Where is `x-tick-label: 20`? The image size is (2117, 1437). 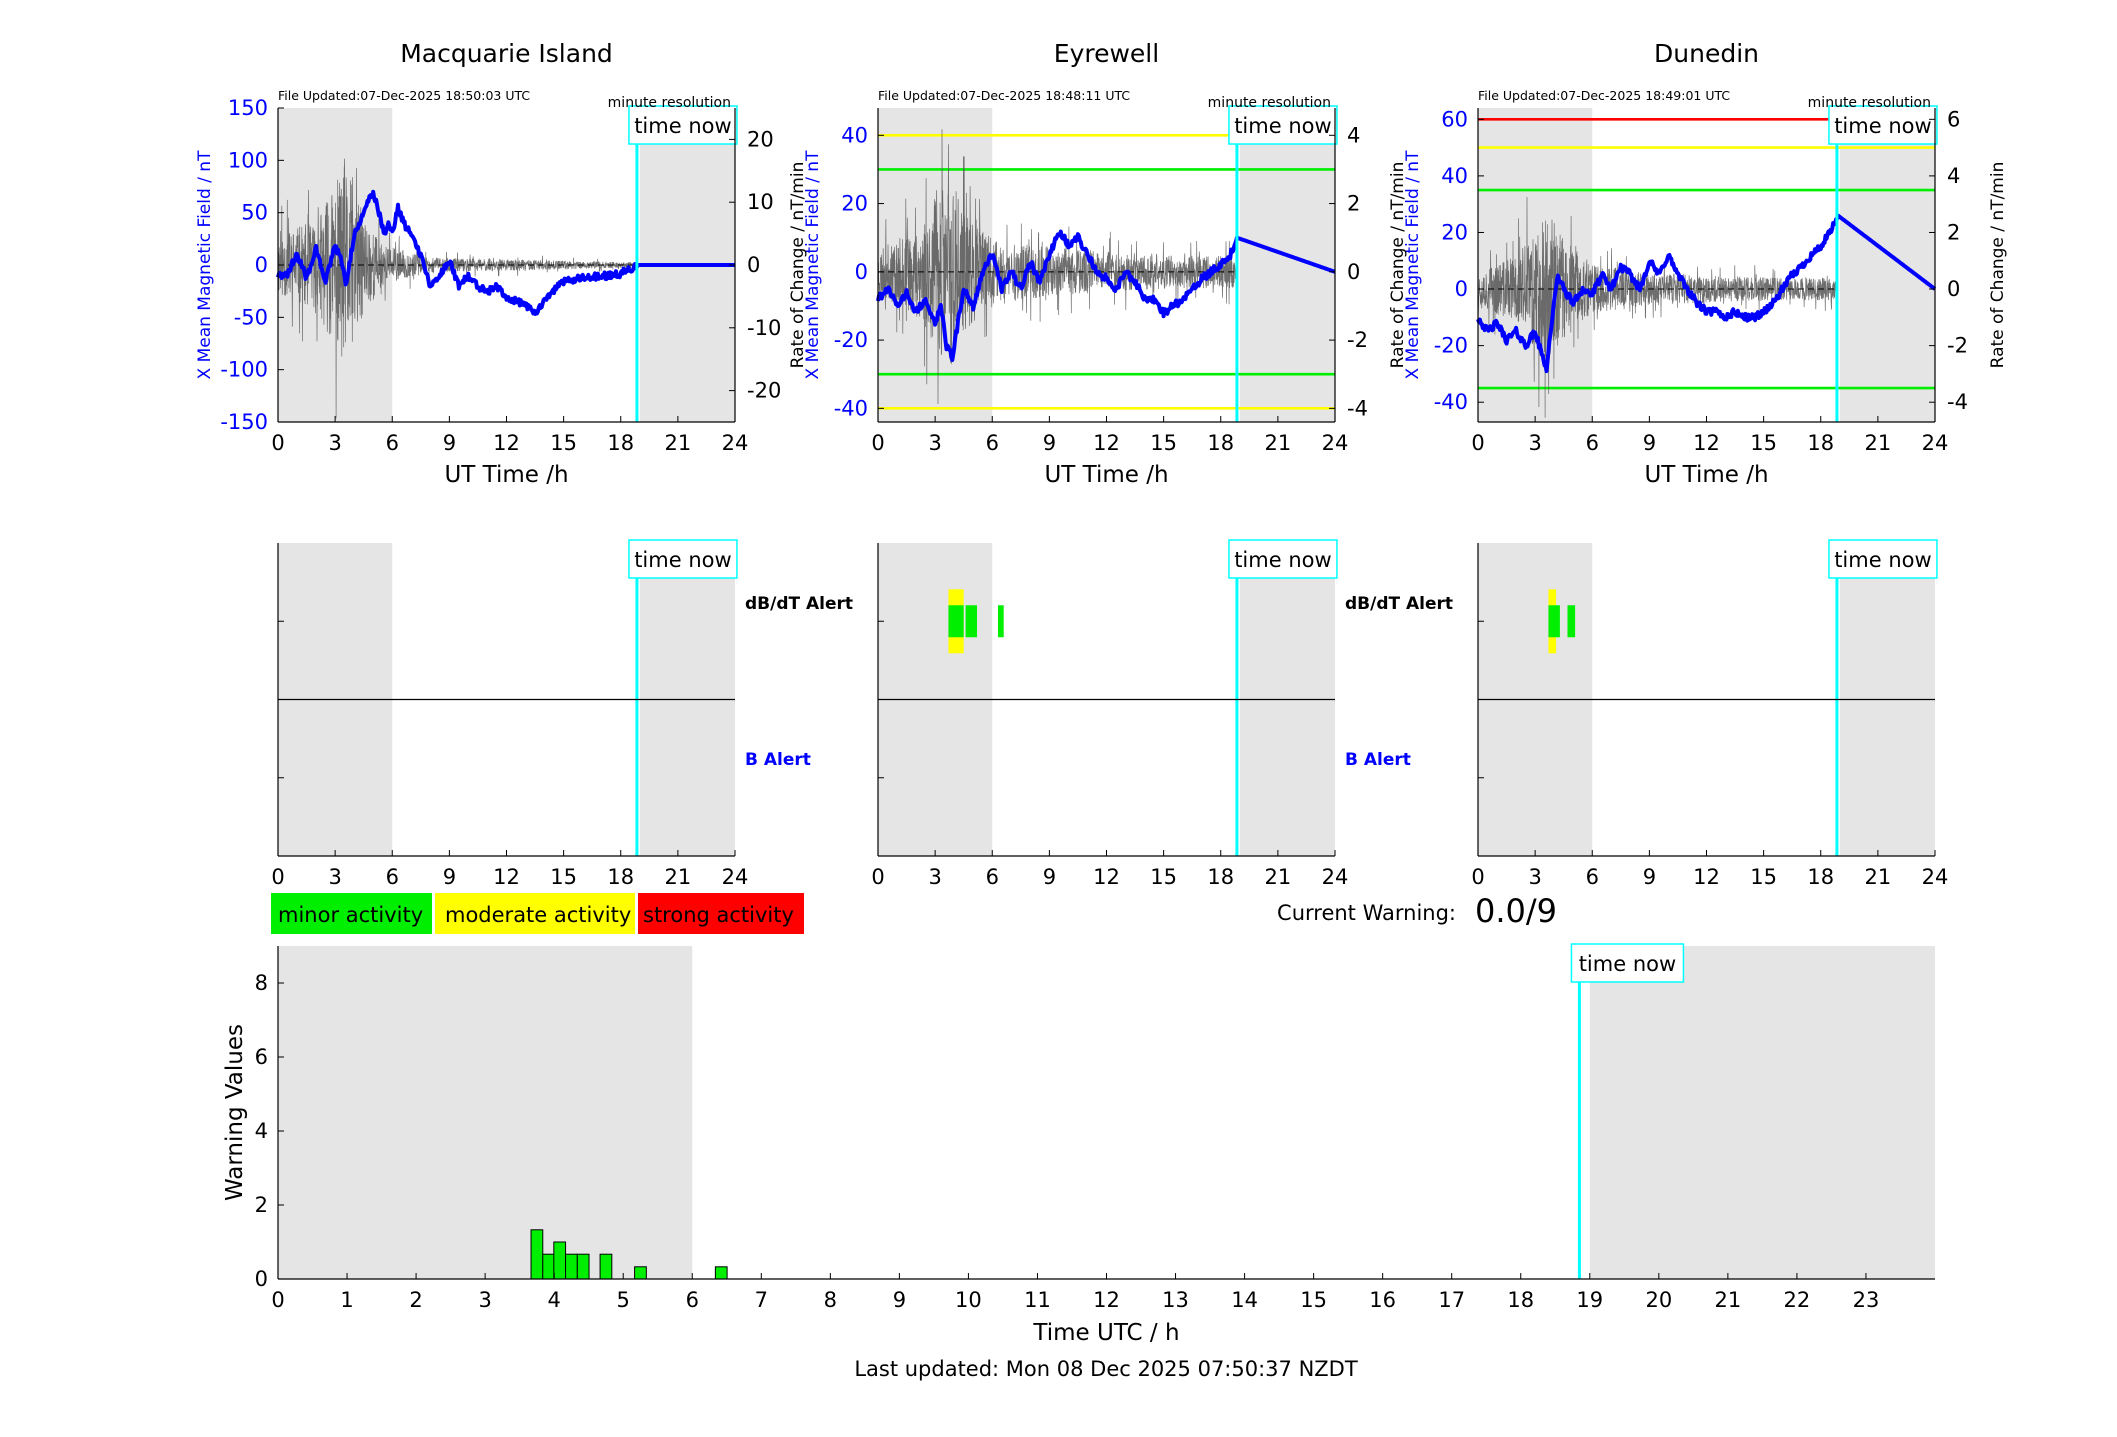 x-tick-label: 20 is located at coordinates (1658, 1300).